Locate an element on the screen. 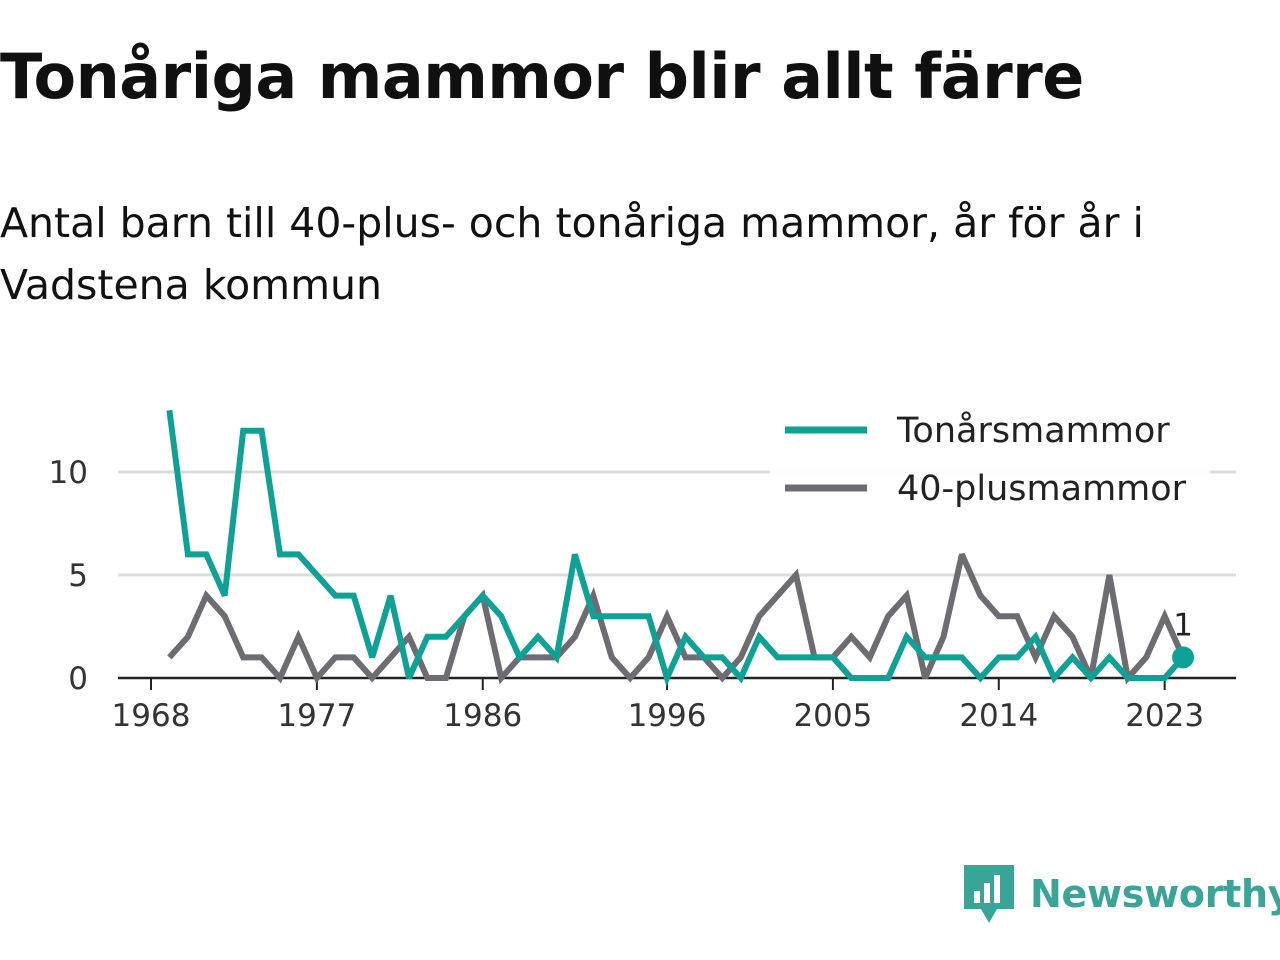  legend-label-1: 40-plusmammor is located at coordinates (1042, 489).